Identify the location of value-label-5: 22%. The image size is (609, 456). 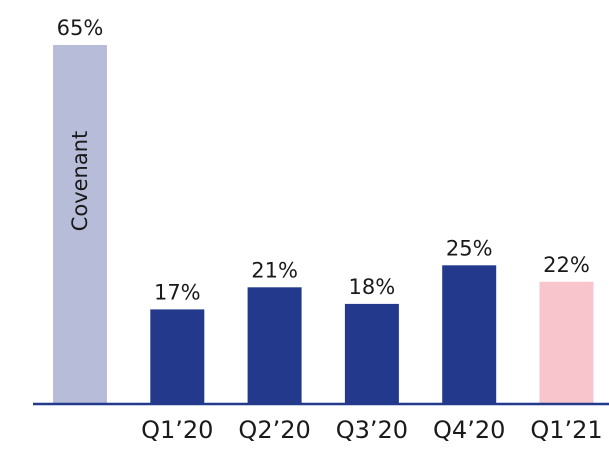
(566, 265).